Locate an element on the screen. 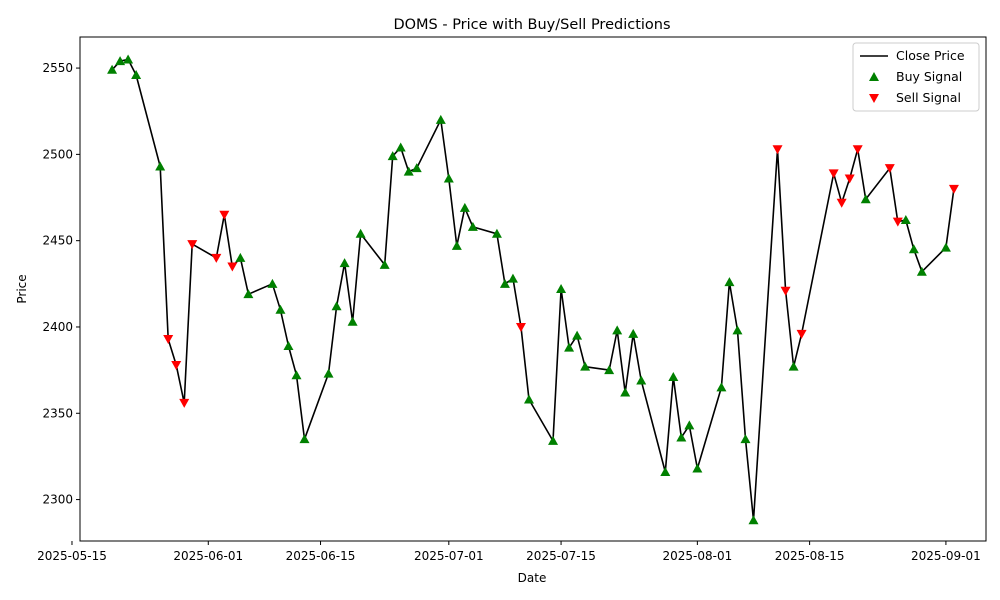 This screenshot has height=600, width=1000. x-axis-label: Date is located at coordinates (532, 578).